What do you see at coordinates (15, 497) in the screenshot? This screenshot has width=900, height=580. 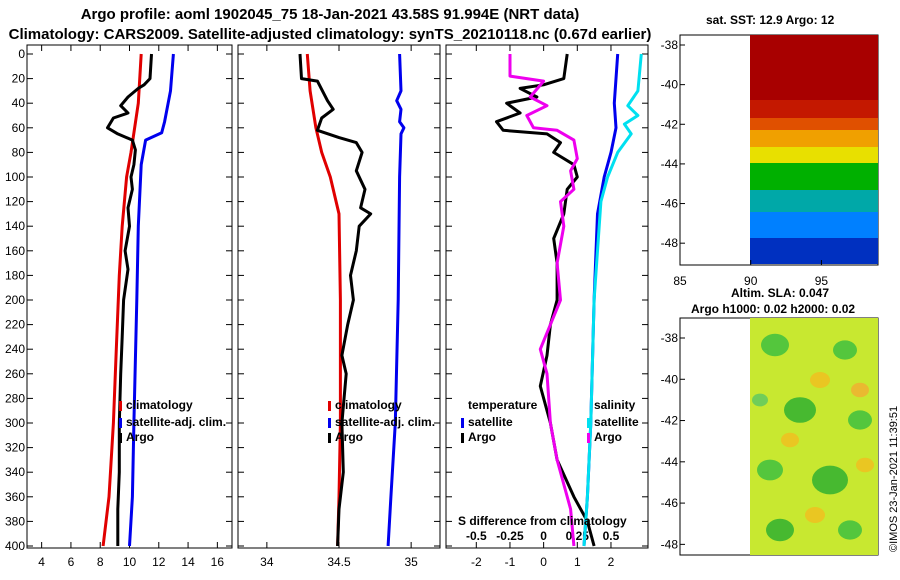 I see `y-tick-label: 360` at bounding box center [15, 497].